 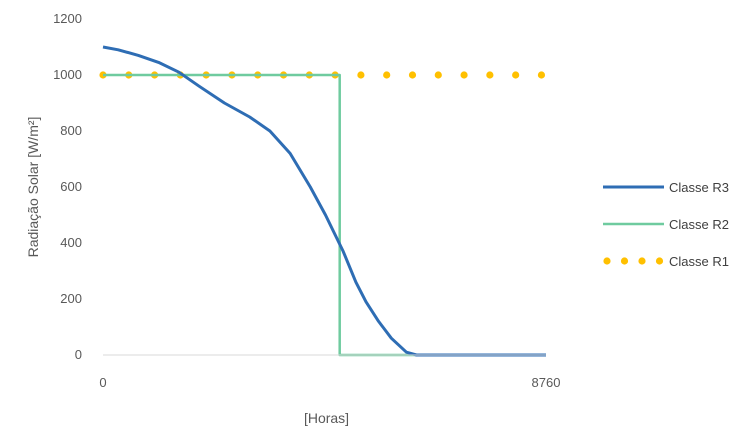 What do you see at coordinates (546, 382) in the screenshot?
I see `x-tick-label: 8760` at bounding box center [546, 382].